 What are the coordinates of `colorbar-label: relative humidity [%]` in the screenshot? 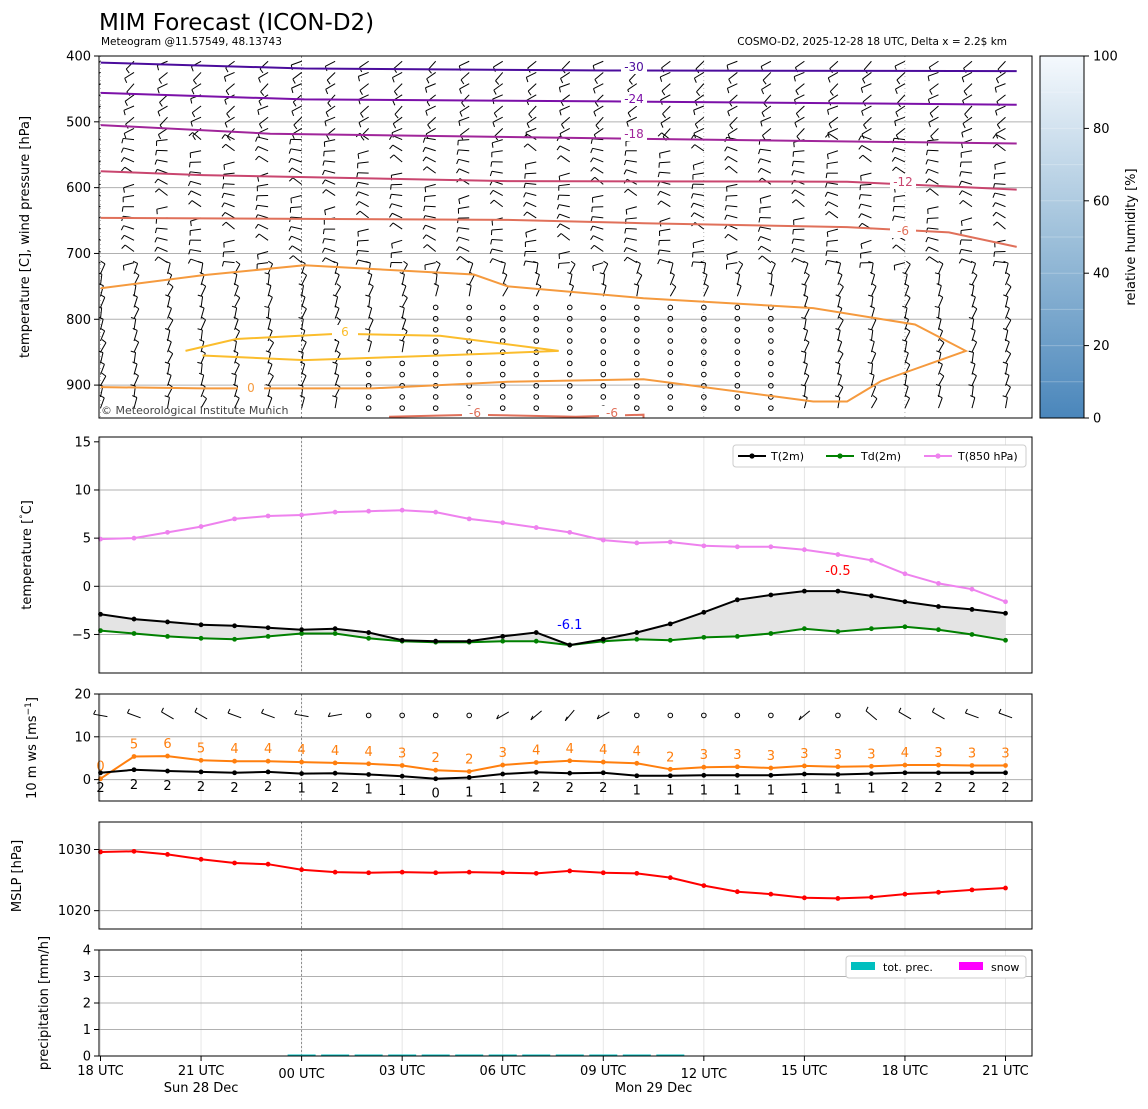 It's located at (1131, 236).